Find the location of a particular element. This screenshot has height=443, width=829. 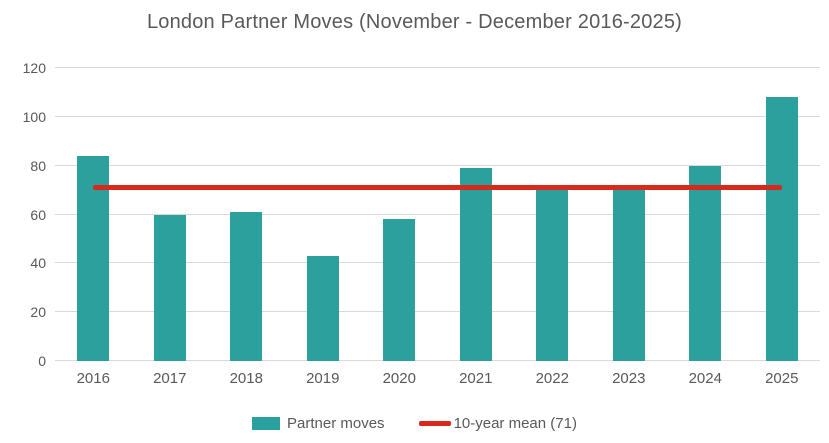

bar-column-2025 is located at coordinates (782, 214).